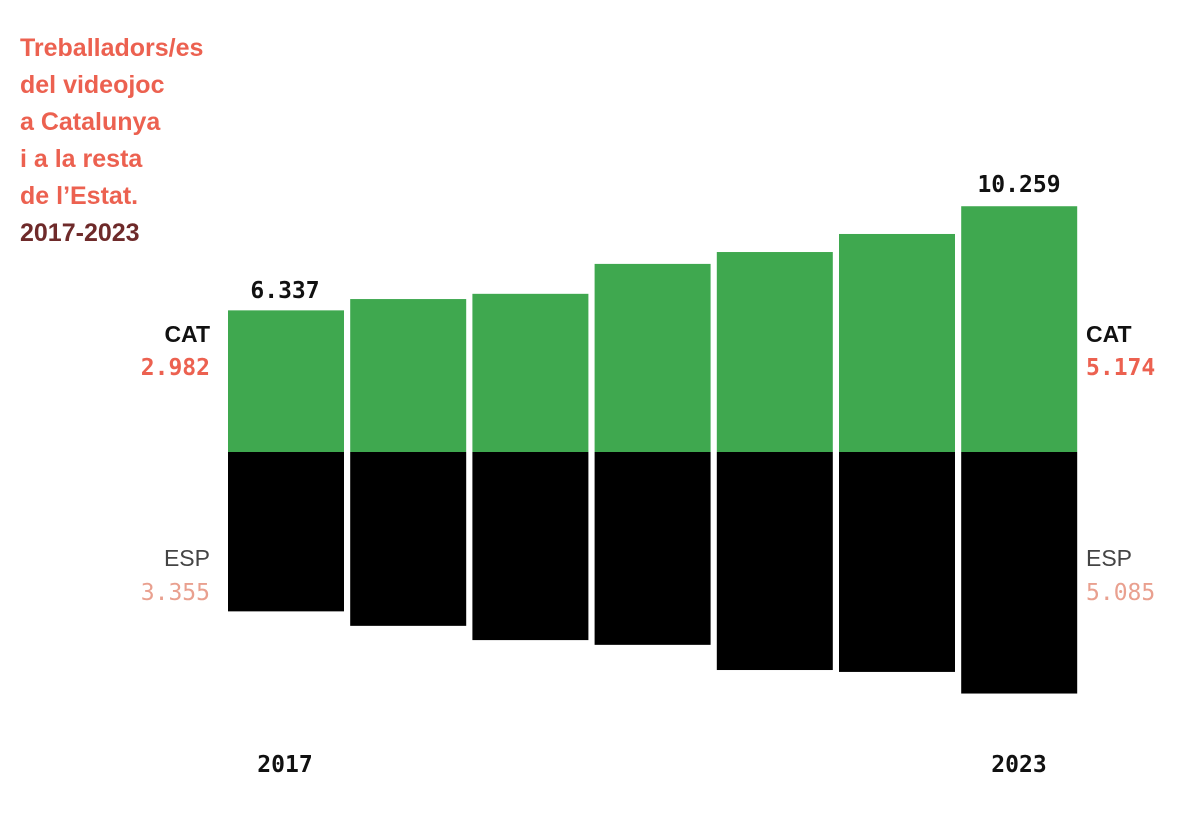  What do you see at coordinates (408, 539) in the screenshot?
I see `bar-esp-2018` at bounding box center [408, 539].